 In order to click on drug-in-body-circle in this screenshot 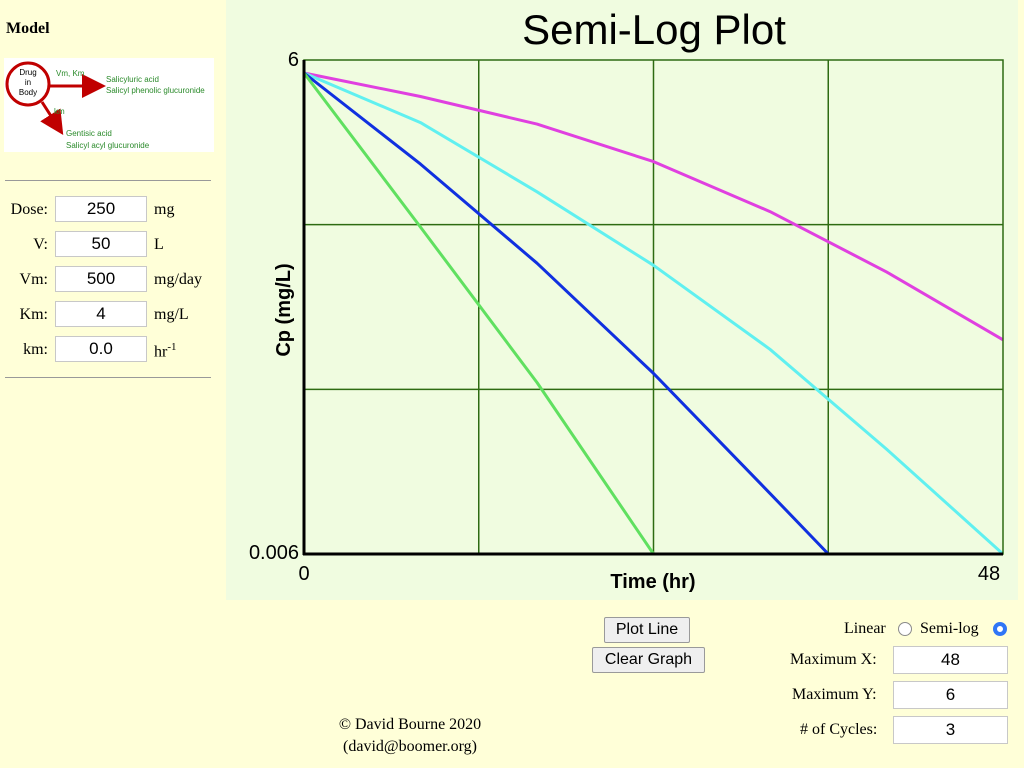, I will do `click(28, 84)`.